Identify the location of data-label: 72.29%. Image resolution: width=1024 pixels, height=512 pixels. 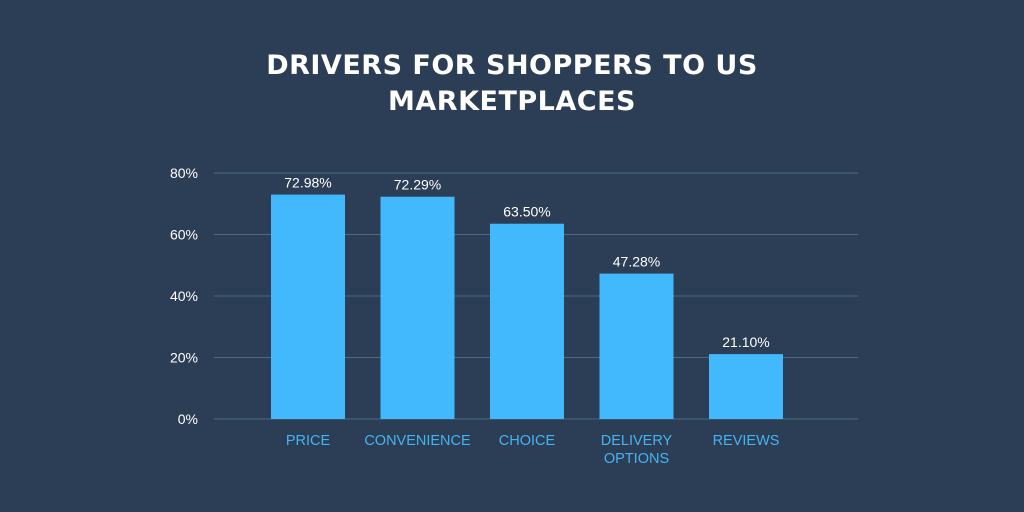
(417, 185).